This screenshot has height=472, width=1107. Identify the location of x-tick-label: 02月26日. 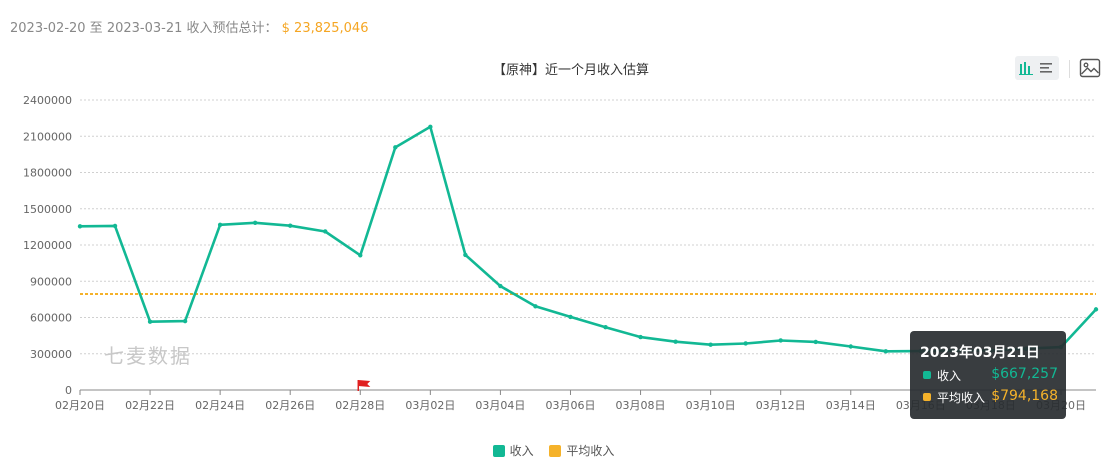
(290, 405).